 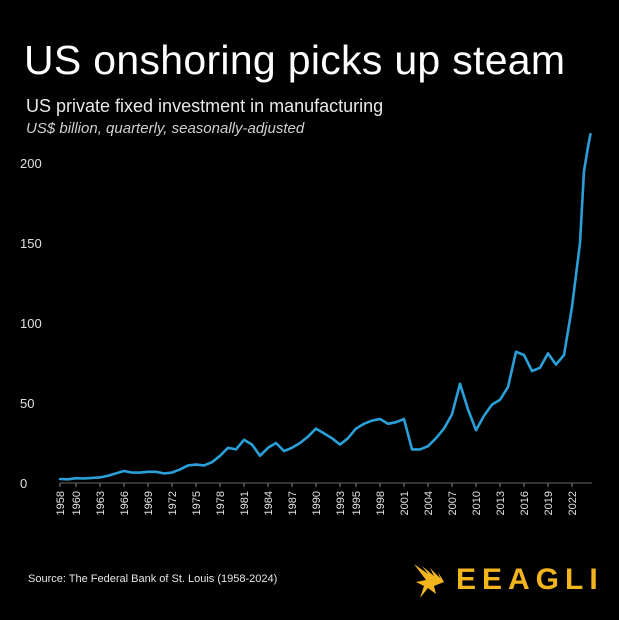 I want to click on y-tick-label: 50, so click(x=27, y=403).